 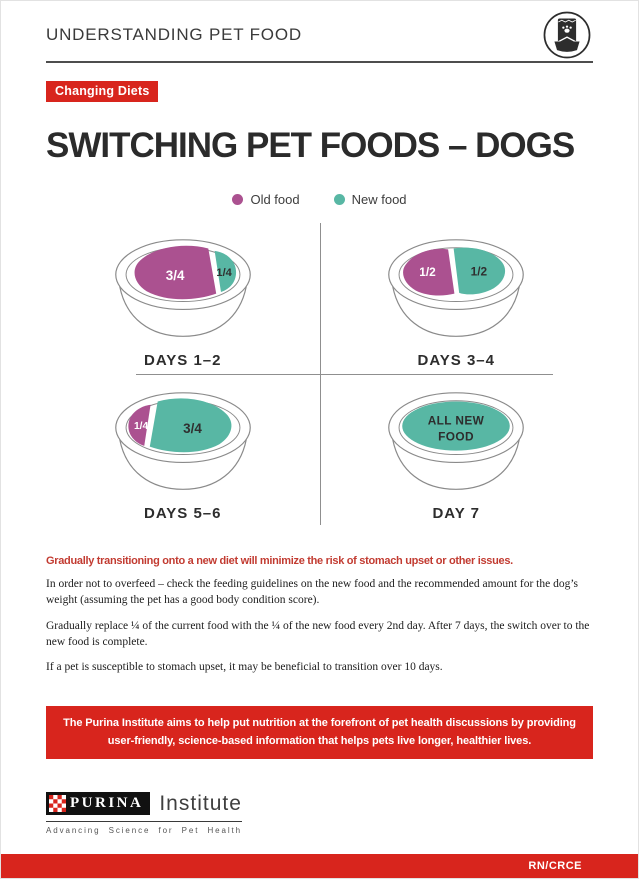 I want to click on old-fraction-label: 1/4, so click(x=141, y=426).